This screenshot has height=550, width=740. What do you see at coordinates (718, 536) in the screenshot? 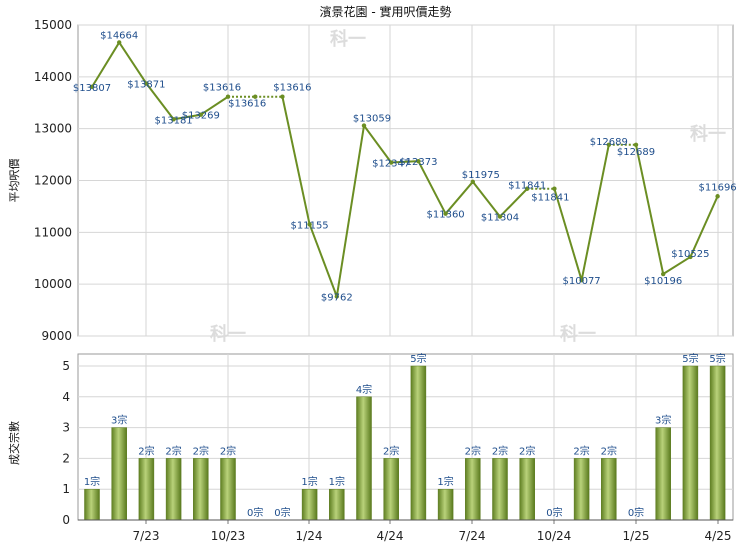
I see `x-axis-tick-label: 4/25` at bounding box center [718, 536].